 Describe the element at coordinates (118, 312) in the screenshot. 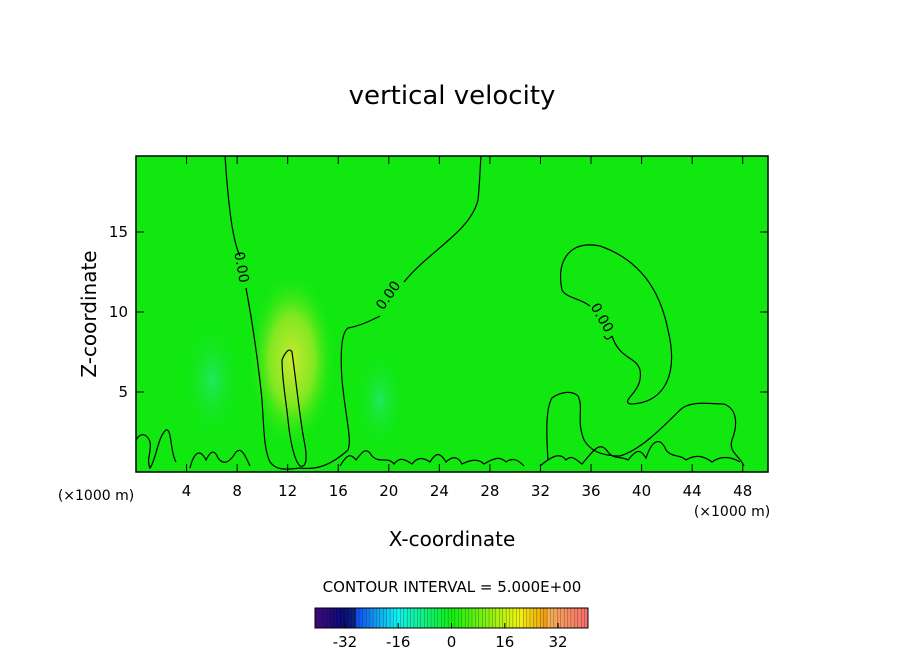

I see `y-tick-label: 10` at that location.